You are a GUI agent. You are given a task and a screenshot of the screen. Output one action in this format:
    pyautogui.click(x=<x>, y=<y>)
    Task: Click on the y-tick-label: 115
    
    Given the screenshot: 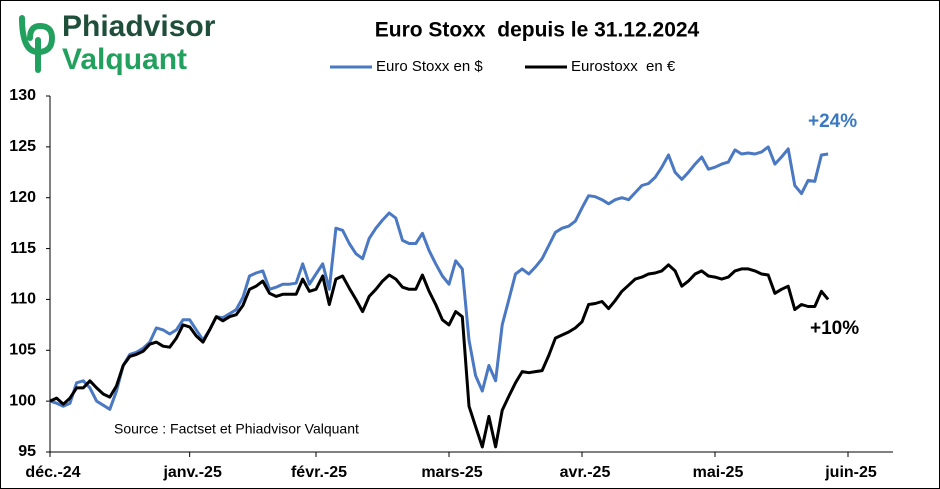 What is the action you would take?
    pyautogui.click(x=23, y=248)
    